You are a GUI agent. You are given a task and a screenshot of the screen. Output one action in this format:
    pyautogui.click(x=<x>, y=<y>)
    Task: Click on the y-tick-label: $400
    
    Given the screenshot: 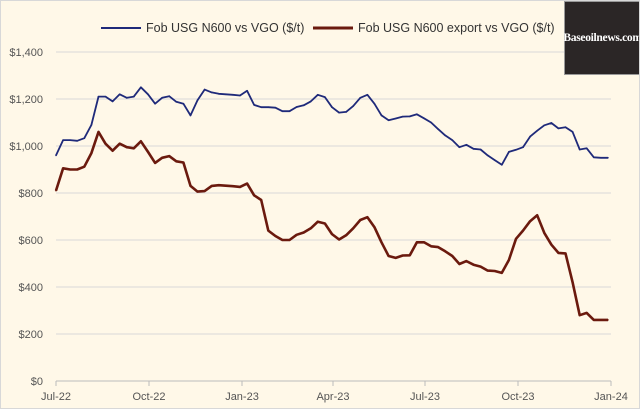 What is the action you would take?
    pyautogui.click(x=31, y=288)
    